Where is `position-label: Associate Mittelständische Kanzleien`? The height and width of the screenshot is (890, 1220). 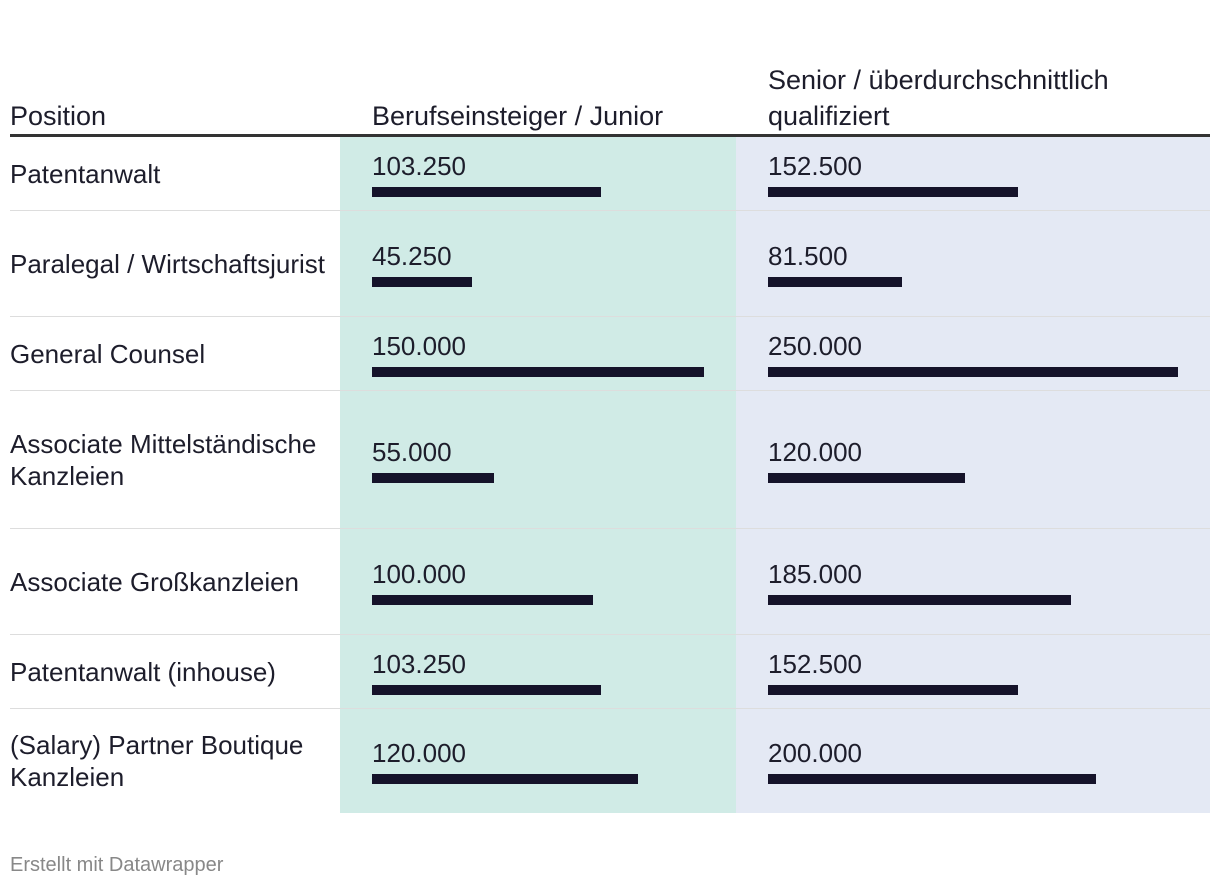 position-label: Associate Mittelständische Kanzleien is located at coordinates (163, 459).